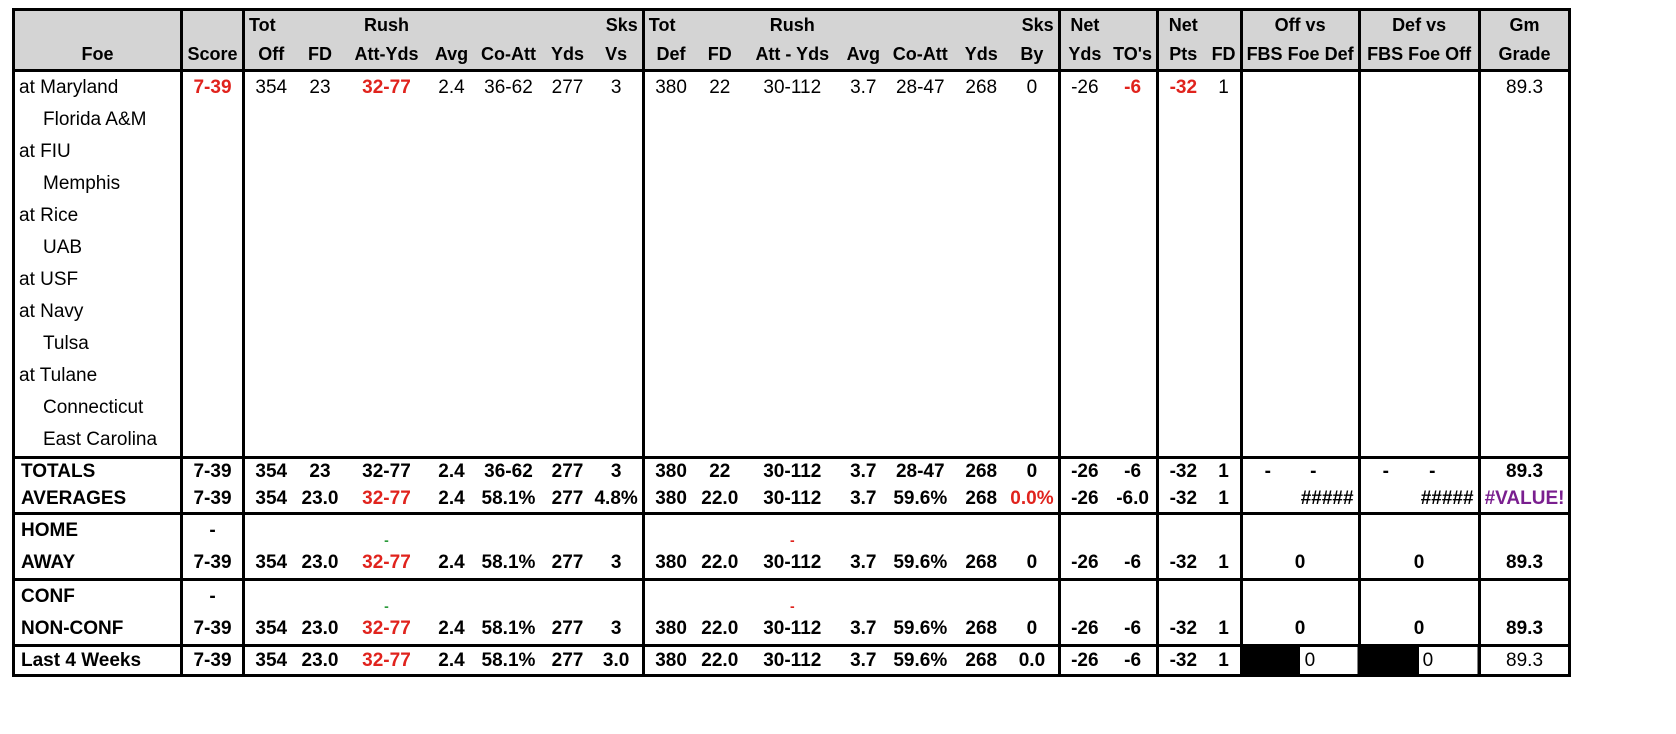 Image resolution: width=1676 pixels, height=734 pixels. I want to click on cell-def-vs-fbs: 0, so click(1418, 629).